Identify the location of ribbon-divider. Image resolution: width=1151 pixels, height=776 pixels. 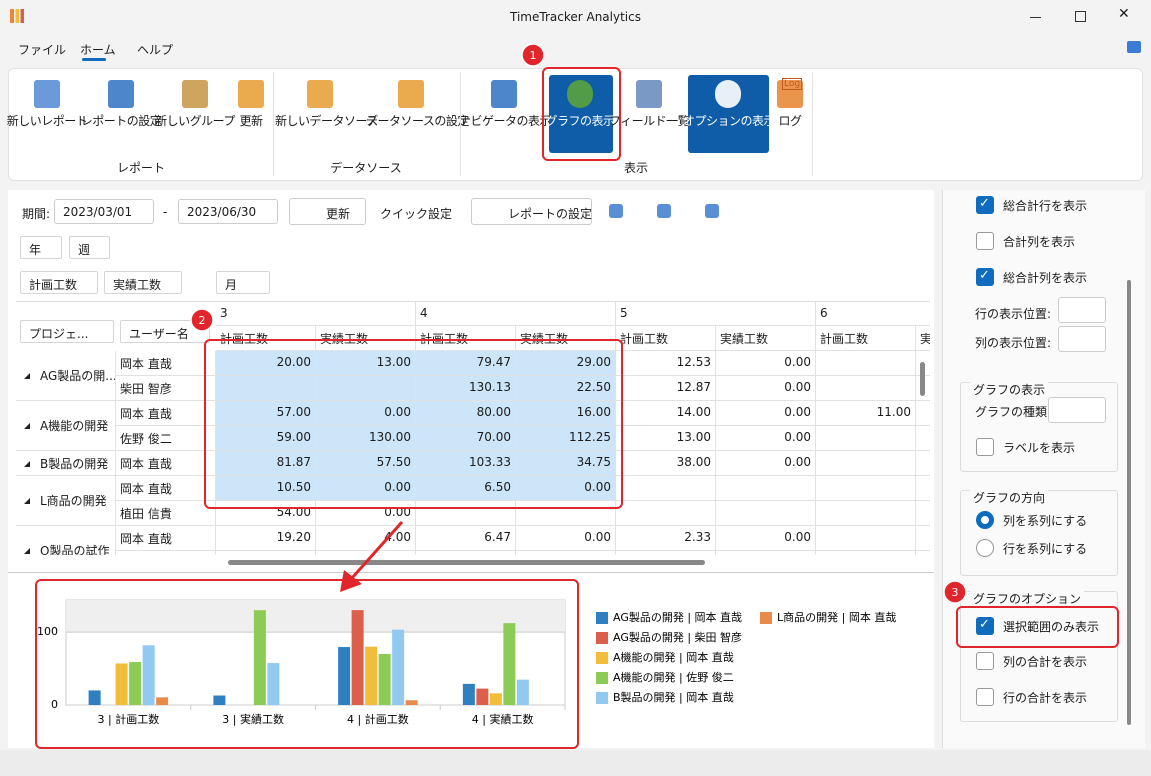
(812, 124).